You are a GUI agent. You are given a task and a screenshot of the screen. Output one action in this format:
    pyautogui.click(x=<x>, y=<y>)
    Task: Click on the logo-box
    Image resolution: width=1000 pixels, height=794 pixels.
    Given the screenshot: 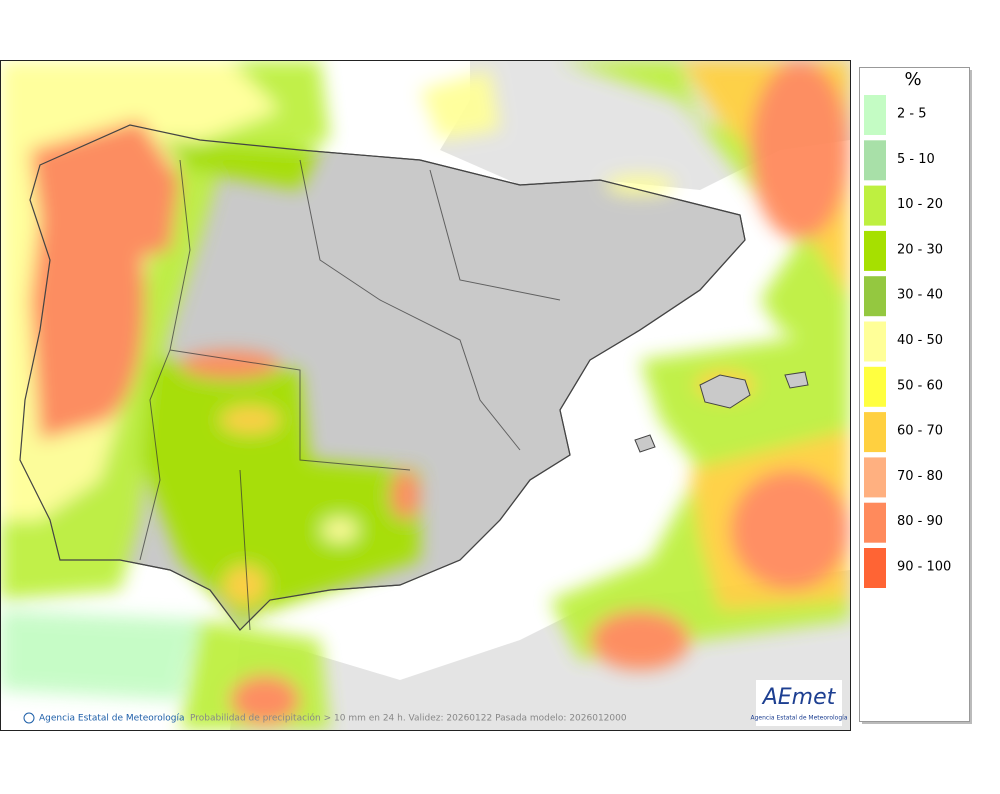 What is the action you would take?
    pyautogui.click(x=799, y=703)
    